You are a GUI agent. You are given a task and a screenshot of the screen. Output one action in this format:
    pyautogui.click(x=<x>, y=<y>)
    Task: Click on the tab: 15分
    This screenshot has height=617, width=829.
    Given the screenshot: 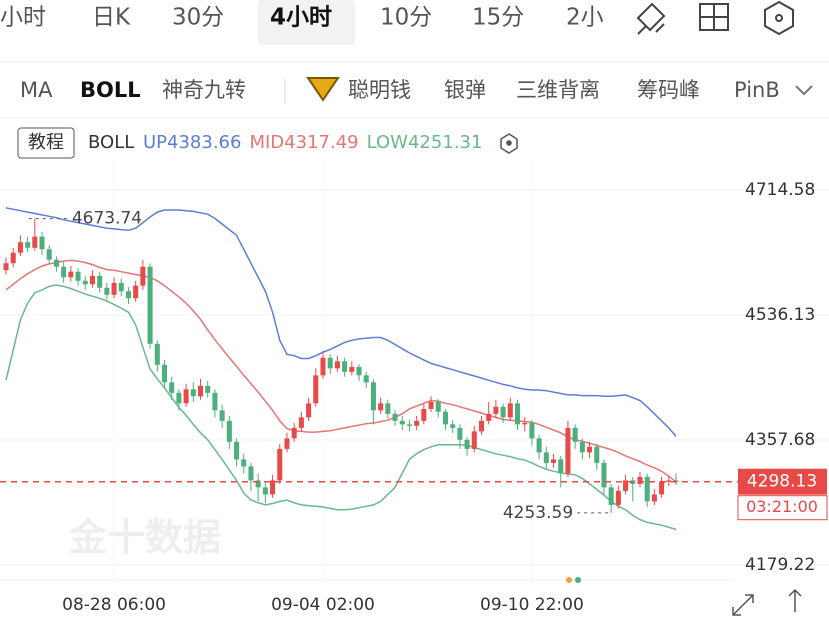 What is the action you would take?
    pyautogui.click(x=498, y=18)
    